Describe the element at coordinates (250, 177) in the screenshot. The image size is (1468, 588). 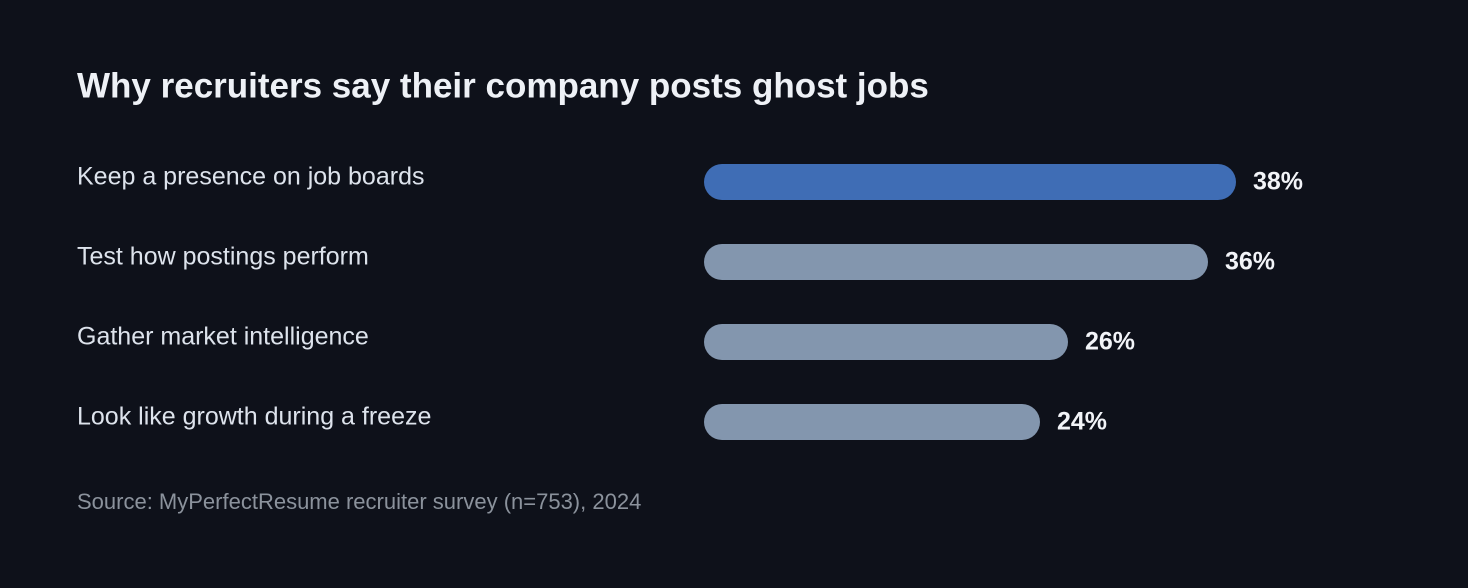
I see `category-label: Keep a presence on job boards` at that location.